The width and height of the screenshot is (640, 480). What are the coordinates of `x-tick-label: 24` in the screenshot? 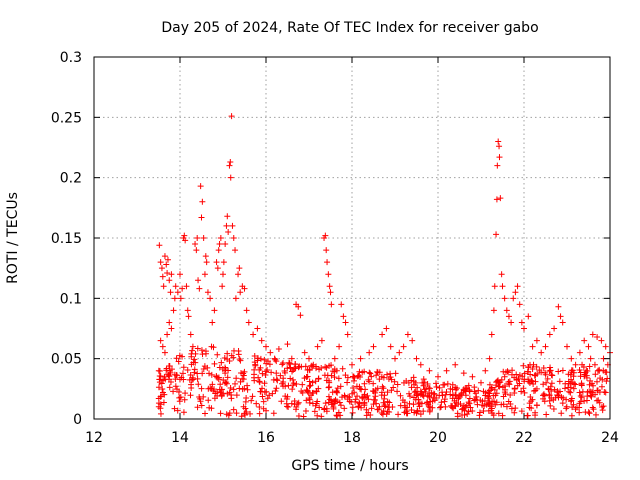 It's located at (610, 438).